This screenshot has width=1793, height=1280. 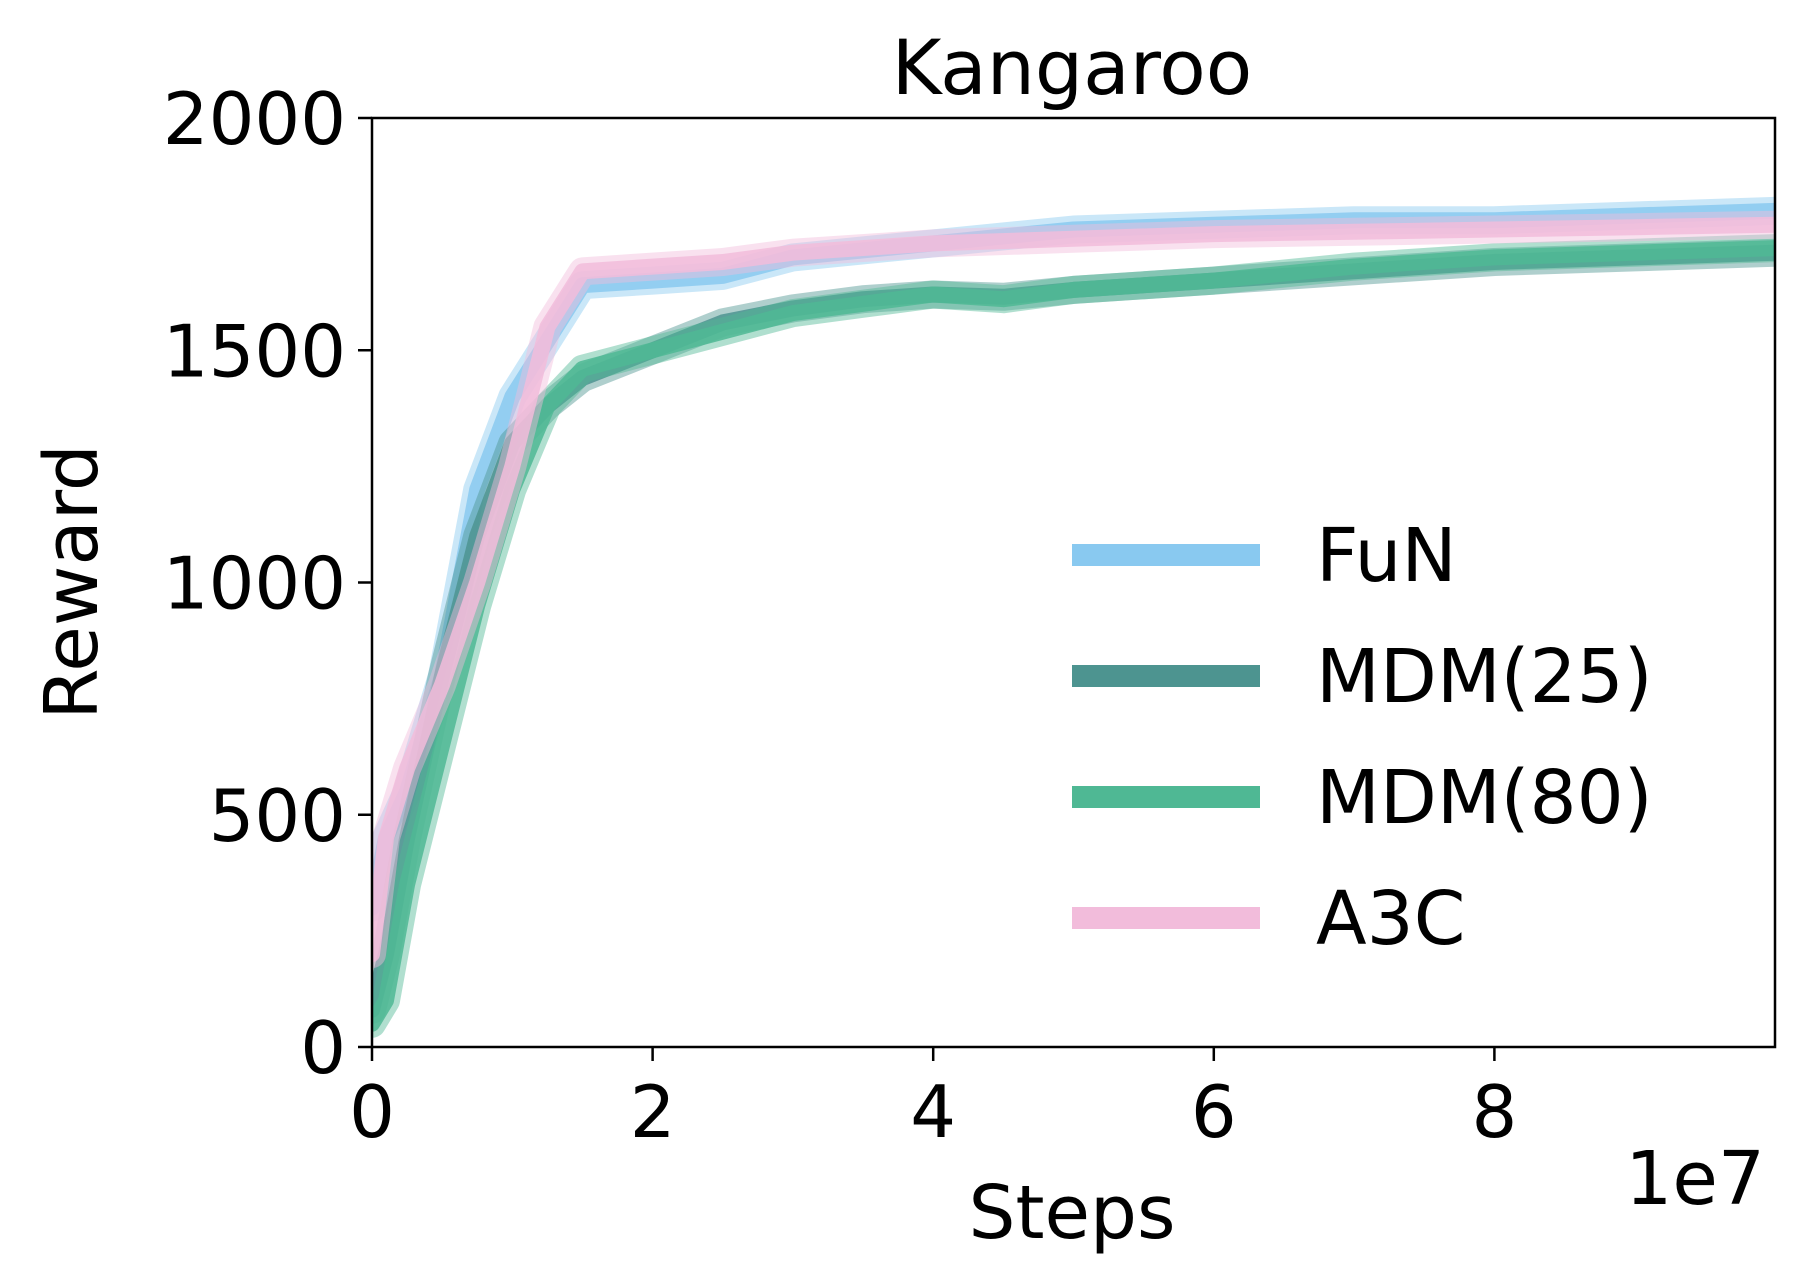 What do you see at coordinates (933, 1112) in the screenshot?
I see `x-tick-label: 4` at bounding box center [933, 1112].